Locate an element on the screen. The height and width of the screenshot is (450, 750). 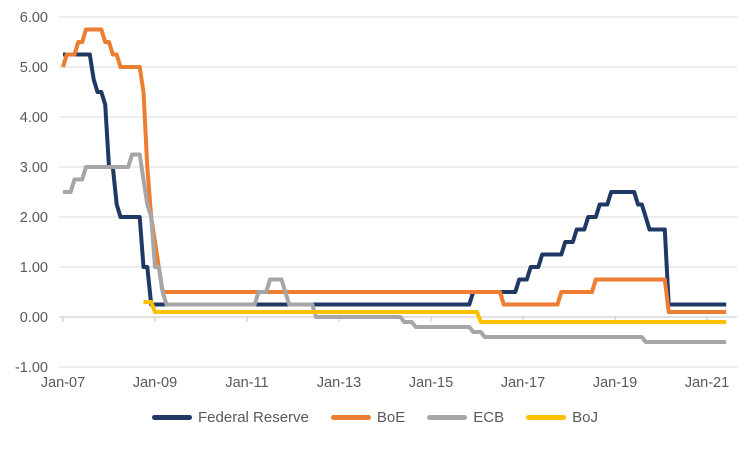
legend-swatch-boe is located at coordinates (350, 417).